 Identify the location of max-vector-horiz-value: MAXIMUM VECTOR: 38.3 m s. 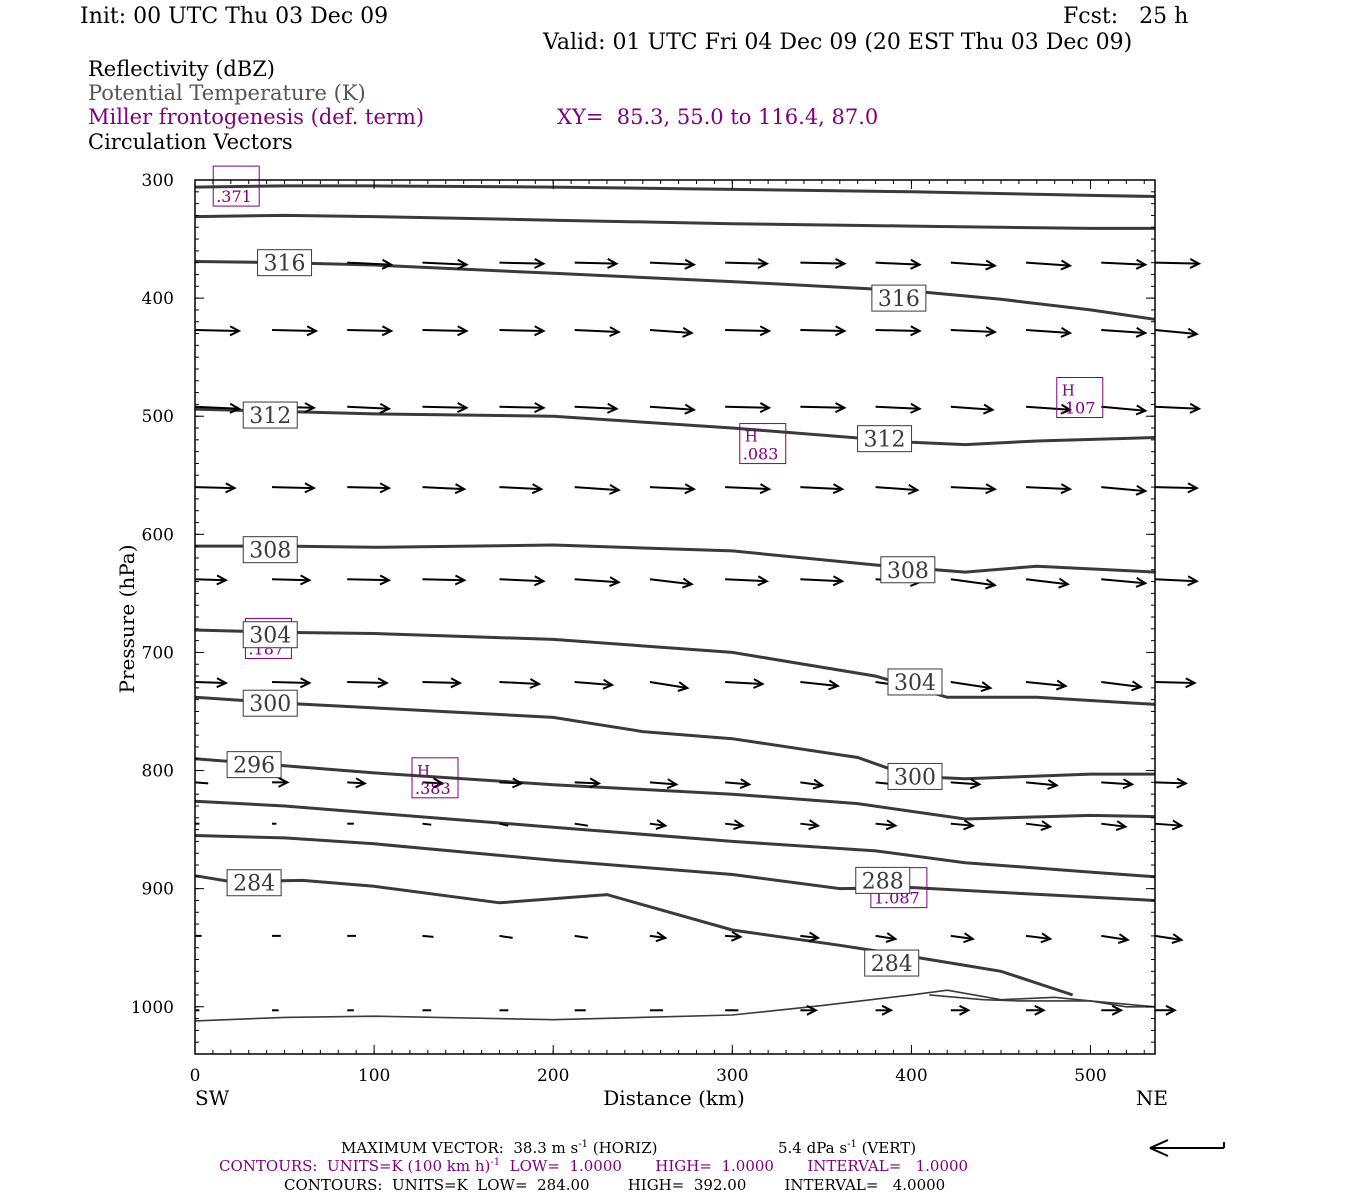
(460, 1148).